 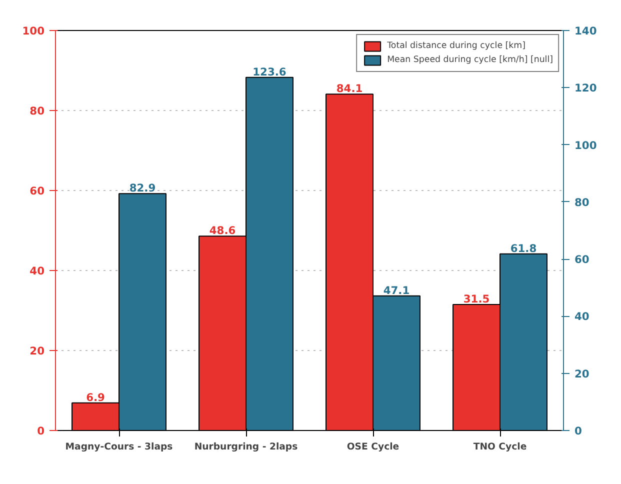 What do you see at coordinates (500, 447) in the screenshot?
I see `x-tick-label: TNO Cycle` at bounding box center [500, 447].